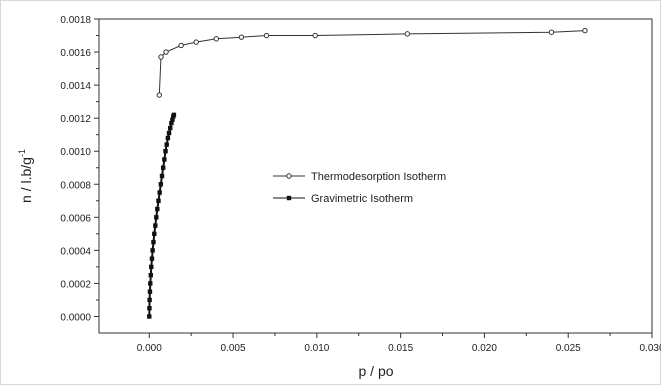  Describe the element at coordinates (75, 86) in the screenshot. I see `y-tick-label: 0.0014` at that location.